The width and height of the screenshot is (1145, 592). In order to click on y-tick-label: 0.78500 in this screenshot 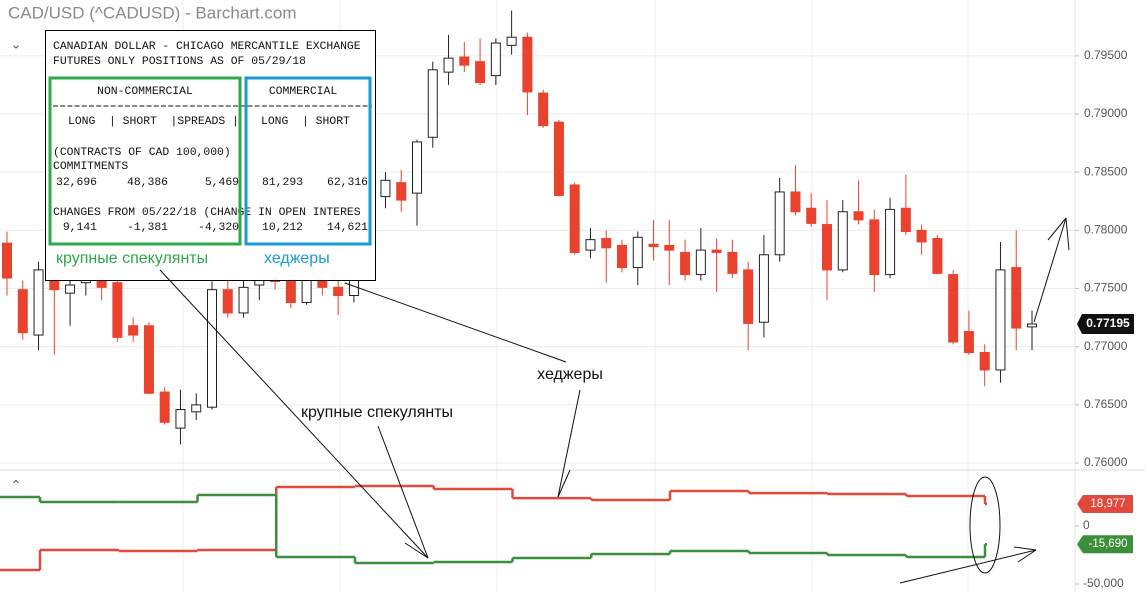, I will do `click(1106, 171)`.